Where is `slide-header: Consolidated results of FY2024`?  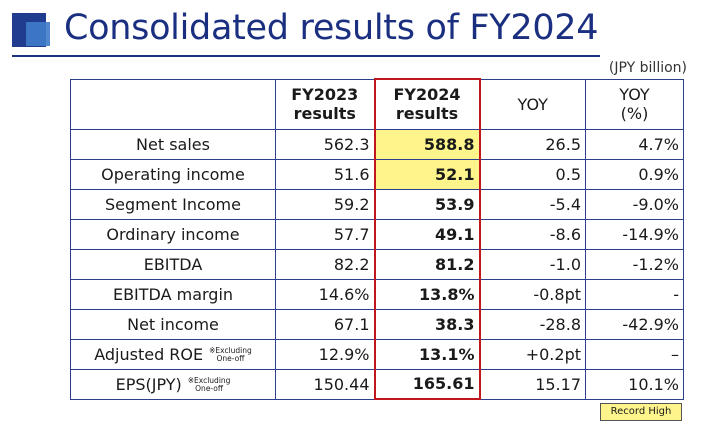
slide-header: Consolidated results of FY2024 is located at coordinates (352, 30).